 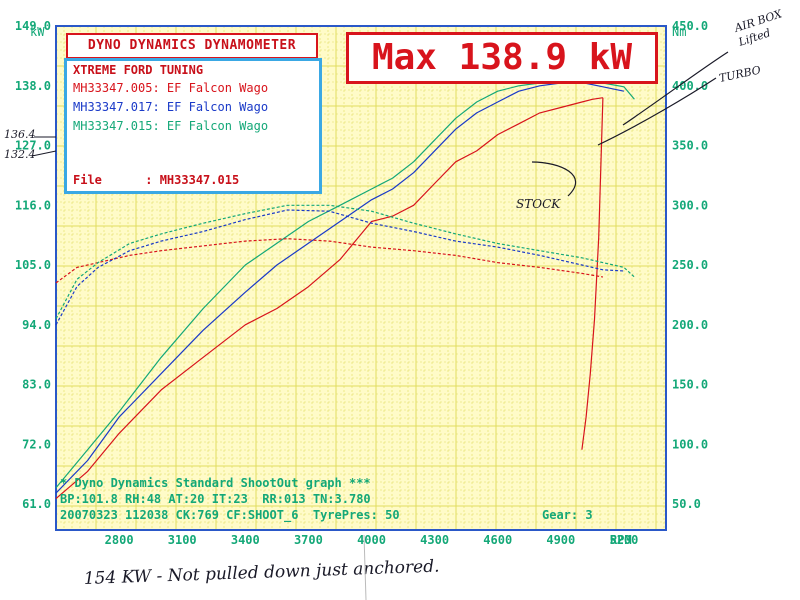 What do you see at coordinates (567, 515) in the screenshot?
I see `gear-label: Gear: 3` at bounding box center [567, 515].